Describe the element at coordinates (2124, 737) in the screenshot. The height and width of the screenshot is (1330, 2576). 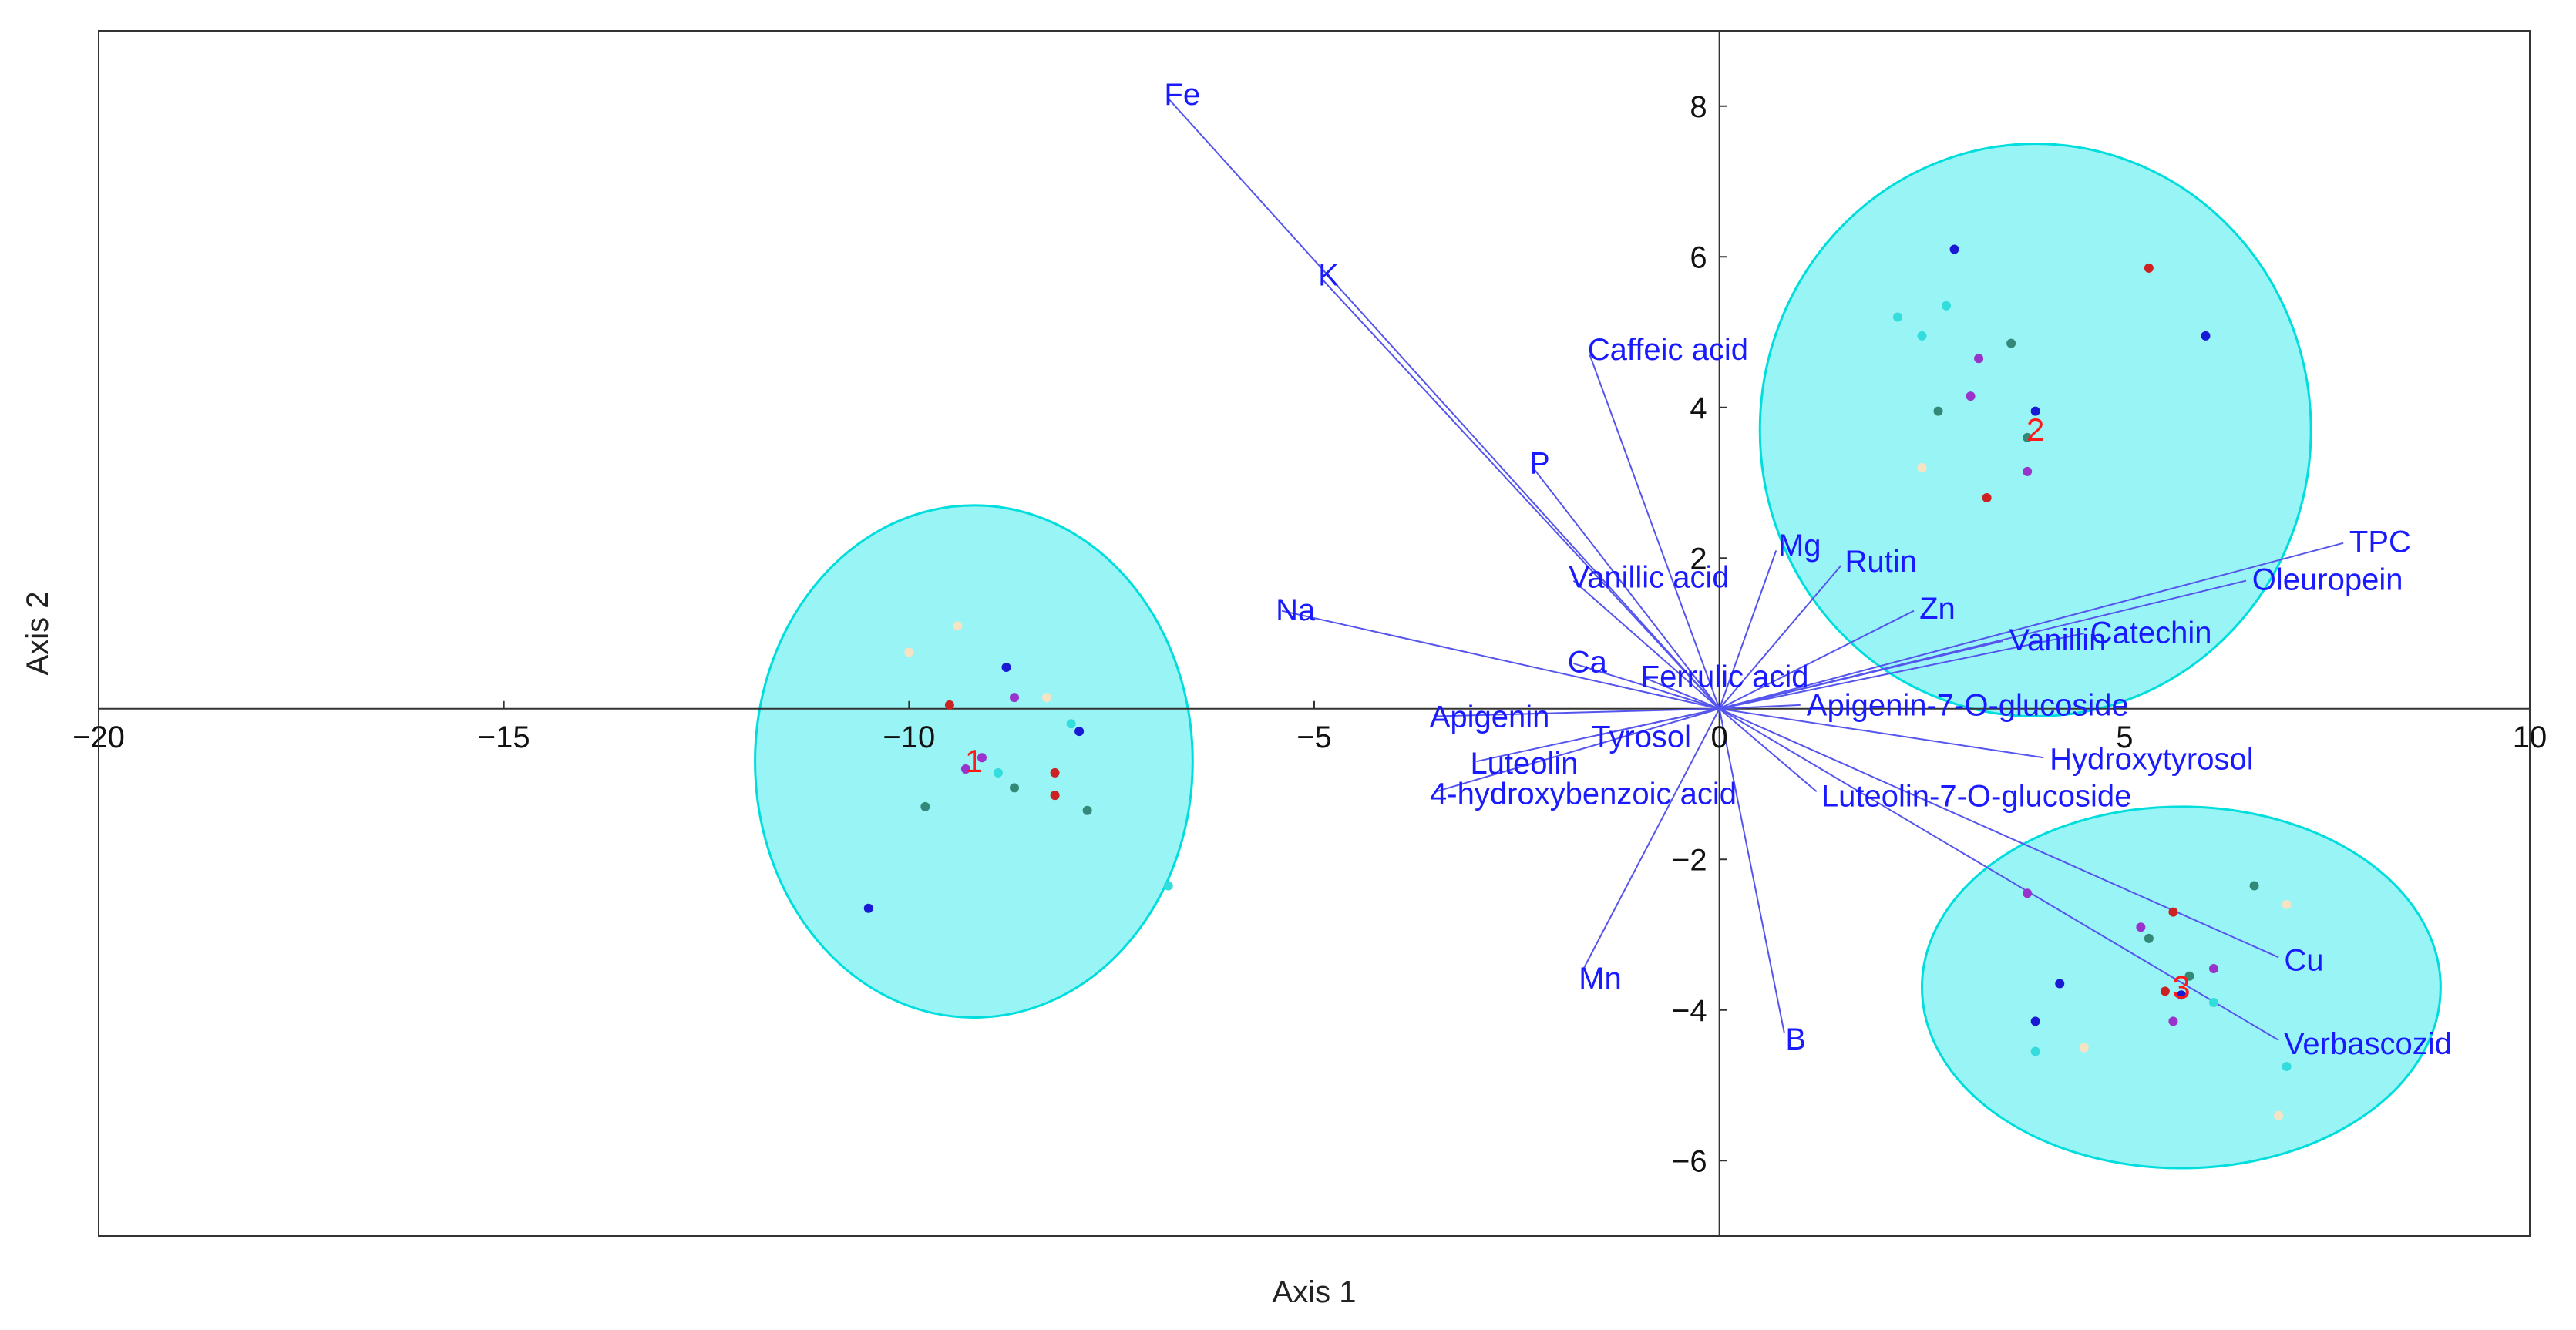
I see `x-tick-label: 5` at that location.